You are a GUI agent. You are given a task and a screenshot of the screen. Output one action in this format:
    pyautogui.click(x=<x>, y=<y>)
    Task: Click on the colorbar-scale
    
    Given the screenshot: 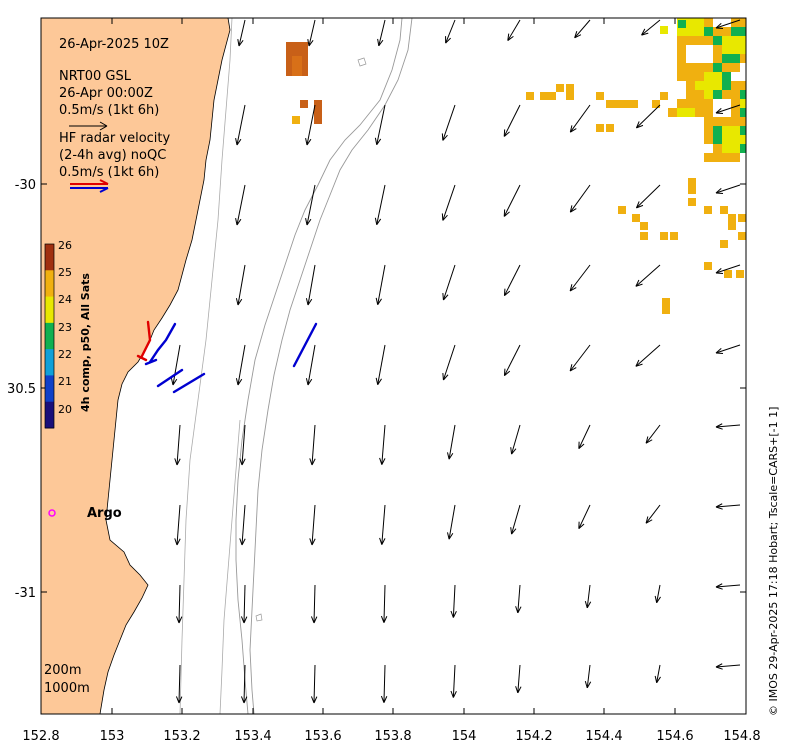 What is the action you would take?
    pyautogui.click(x=49, y=336)
    